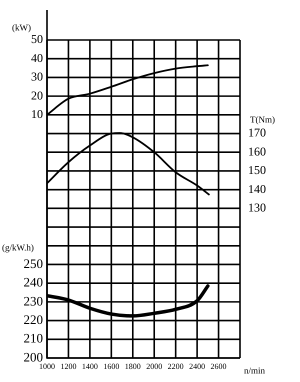  What do you see at coordinates (262, 119) in the screenshot?
I see `y2-axis-title: T(Nm)` at bounding box center [262, 119].